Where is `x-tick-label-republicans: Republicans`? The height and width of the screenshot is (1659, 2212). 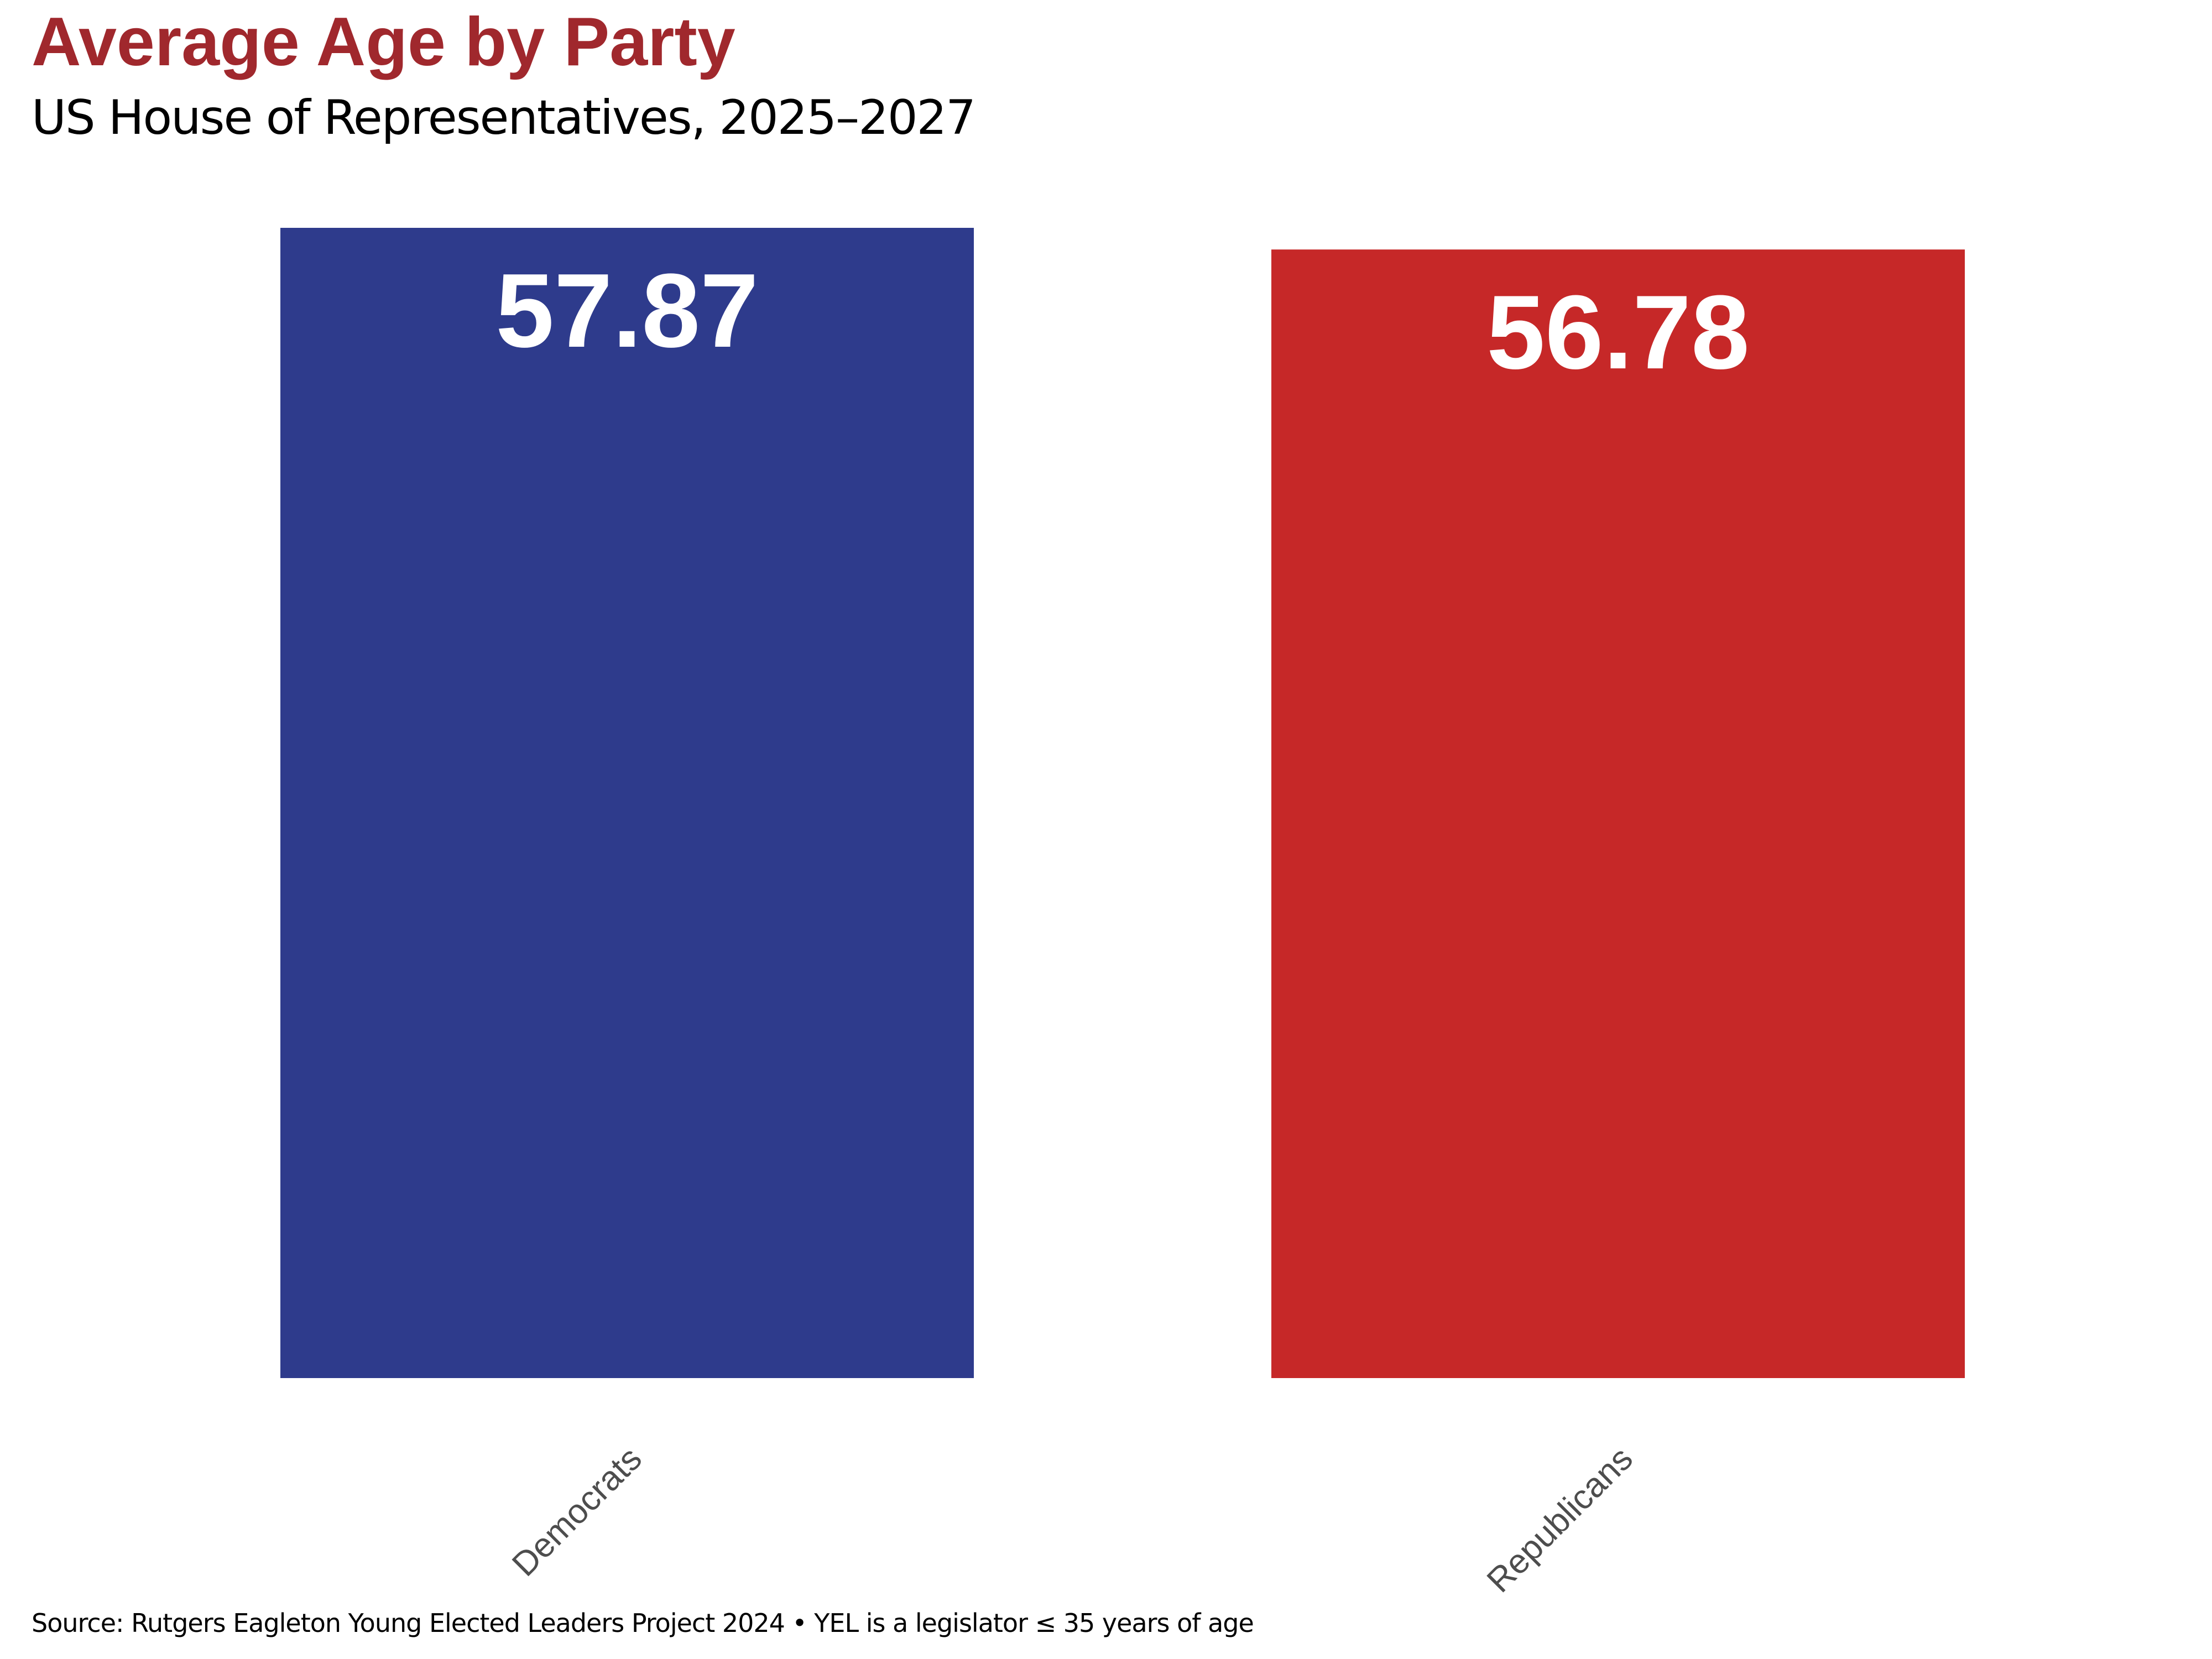
x-tick-label-republicans: Republicans is located at coordinates (1560, 1520).